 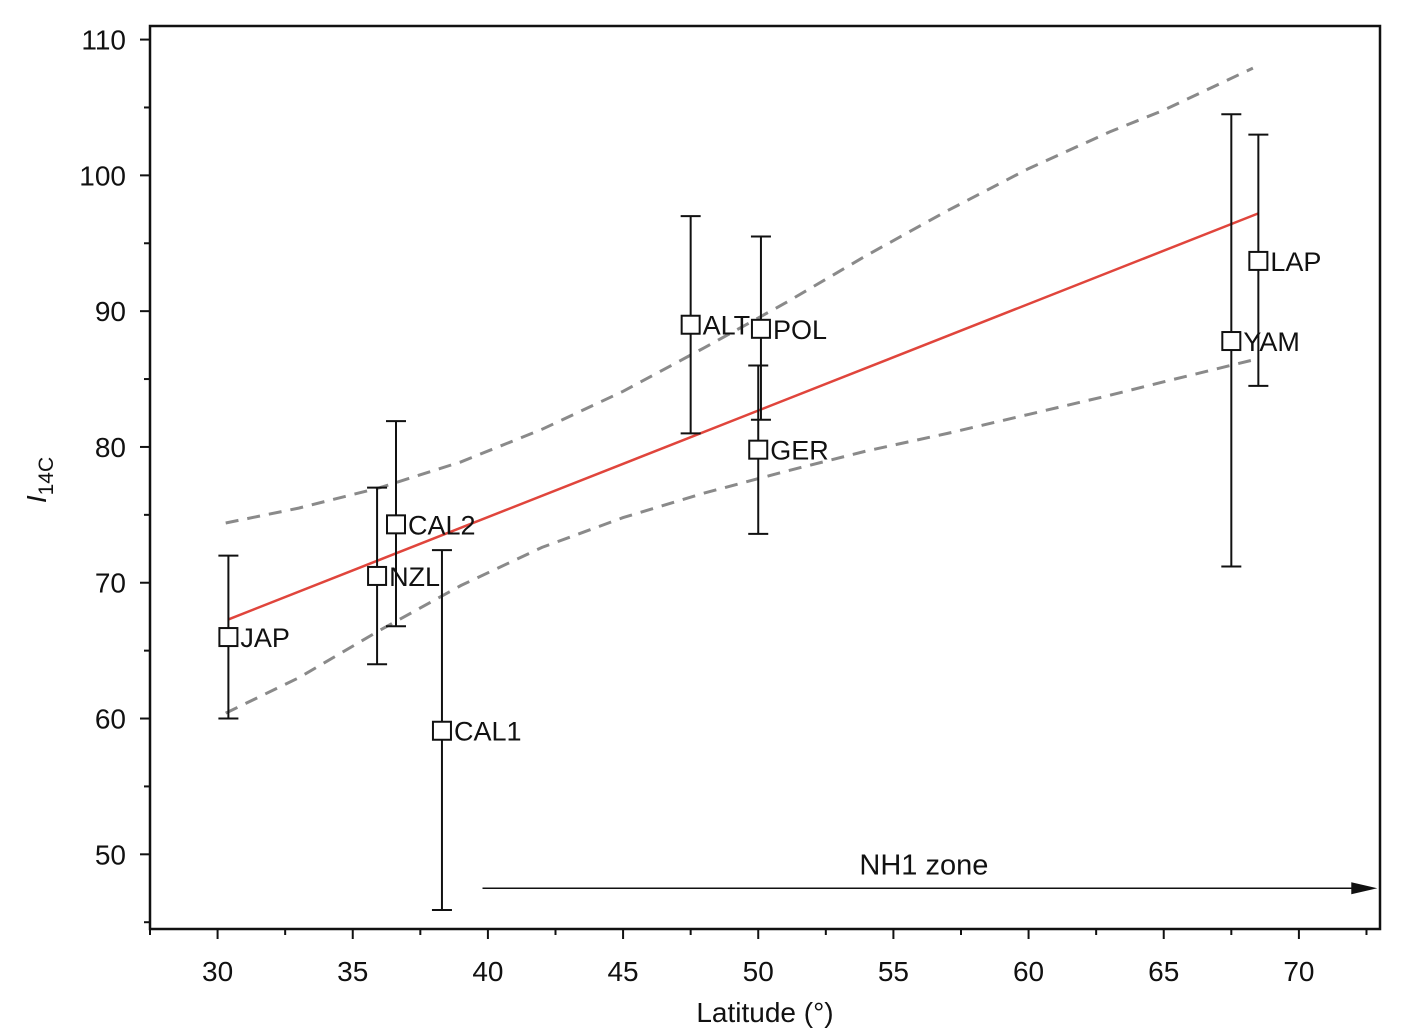 What do you see at coordinates (1364, 888) in the screenshot?
I see `nh1-zone-arrow-head` at bounding box center [1364, 888].